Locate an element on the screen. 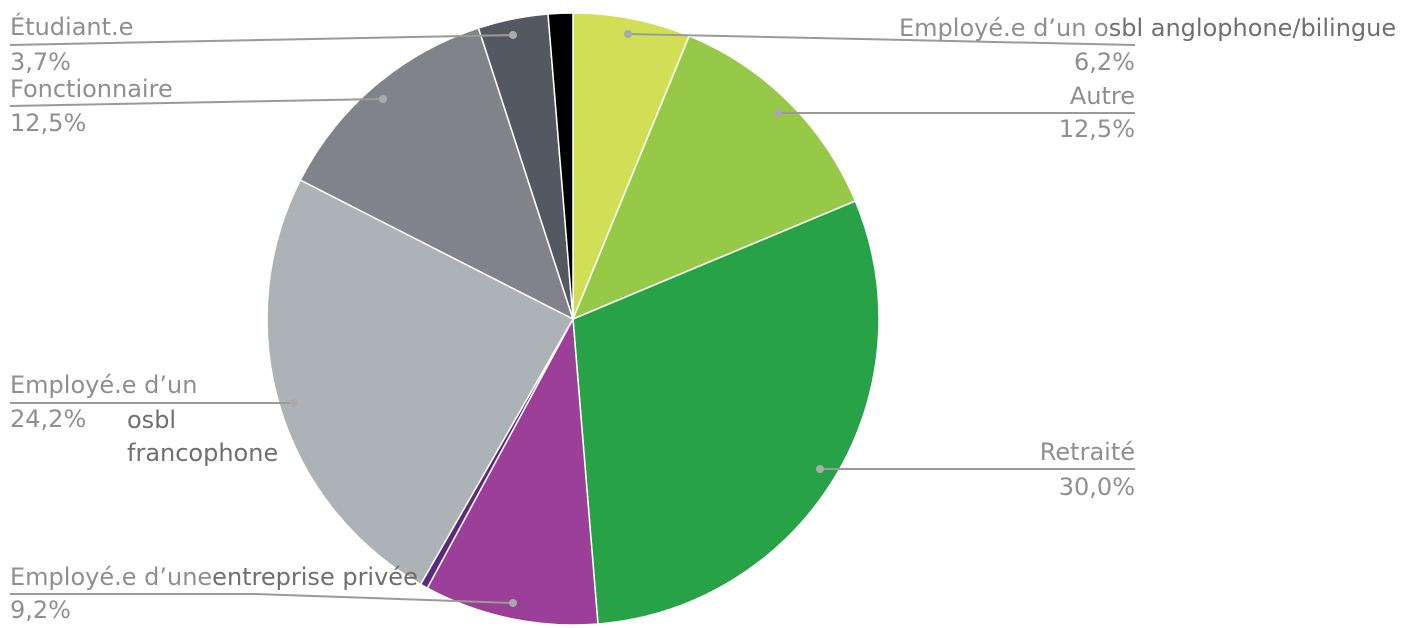  leader-anglophone is located at coordinates (881, 39).